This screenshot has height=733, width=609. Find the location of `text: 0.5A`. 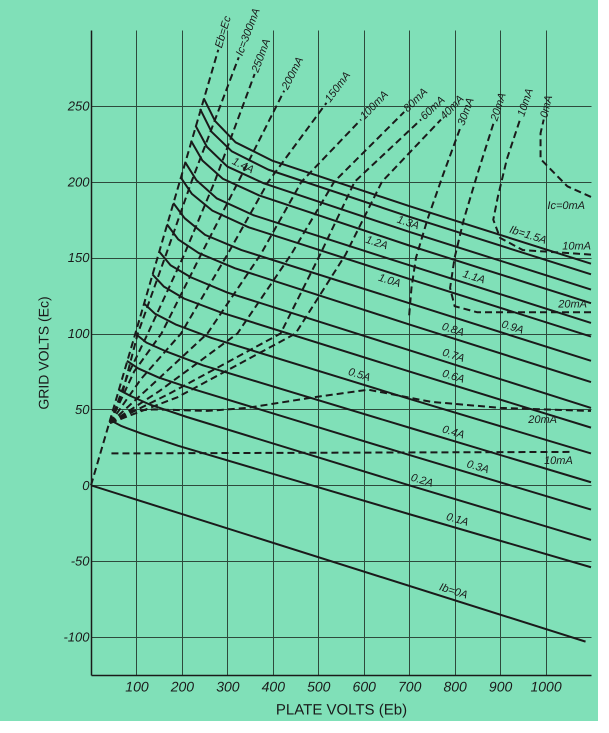

text: 0.5A is located at coordinates (359, 375).